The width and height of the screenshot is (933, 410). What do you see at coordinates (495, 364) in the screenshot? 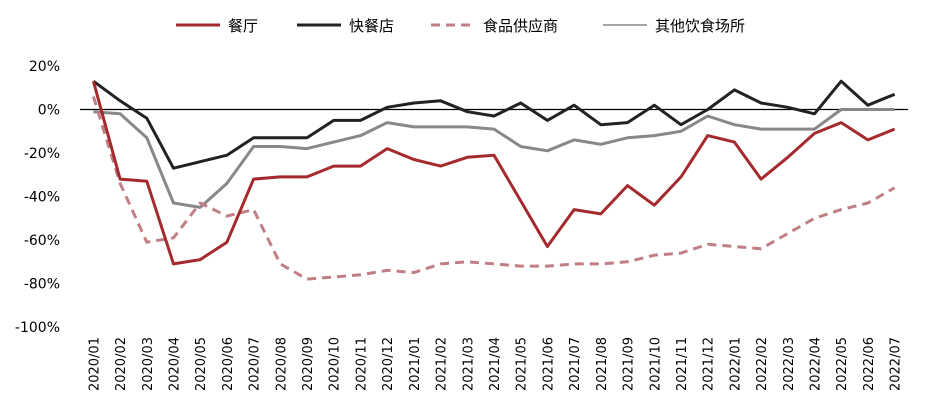
I see `x-tick-label: 2021/04` at bounding box center [495, 364].